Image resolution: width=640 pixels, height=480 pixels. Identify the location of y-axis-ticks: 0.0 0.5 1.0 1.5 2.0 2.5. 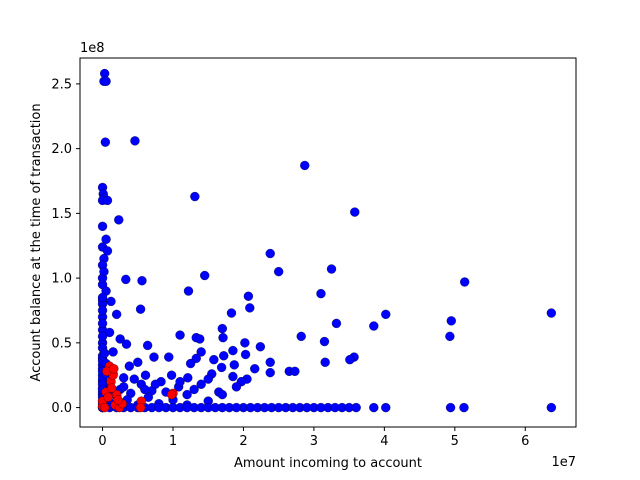
(65, 246).